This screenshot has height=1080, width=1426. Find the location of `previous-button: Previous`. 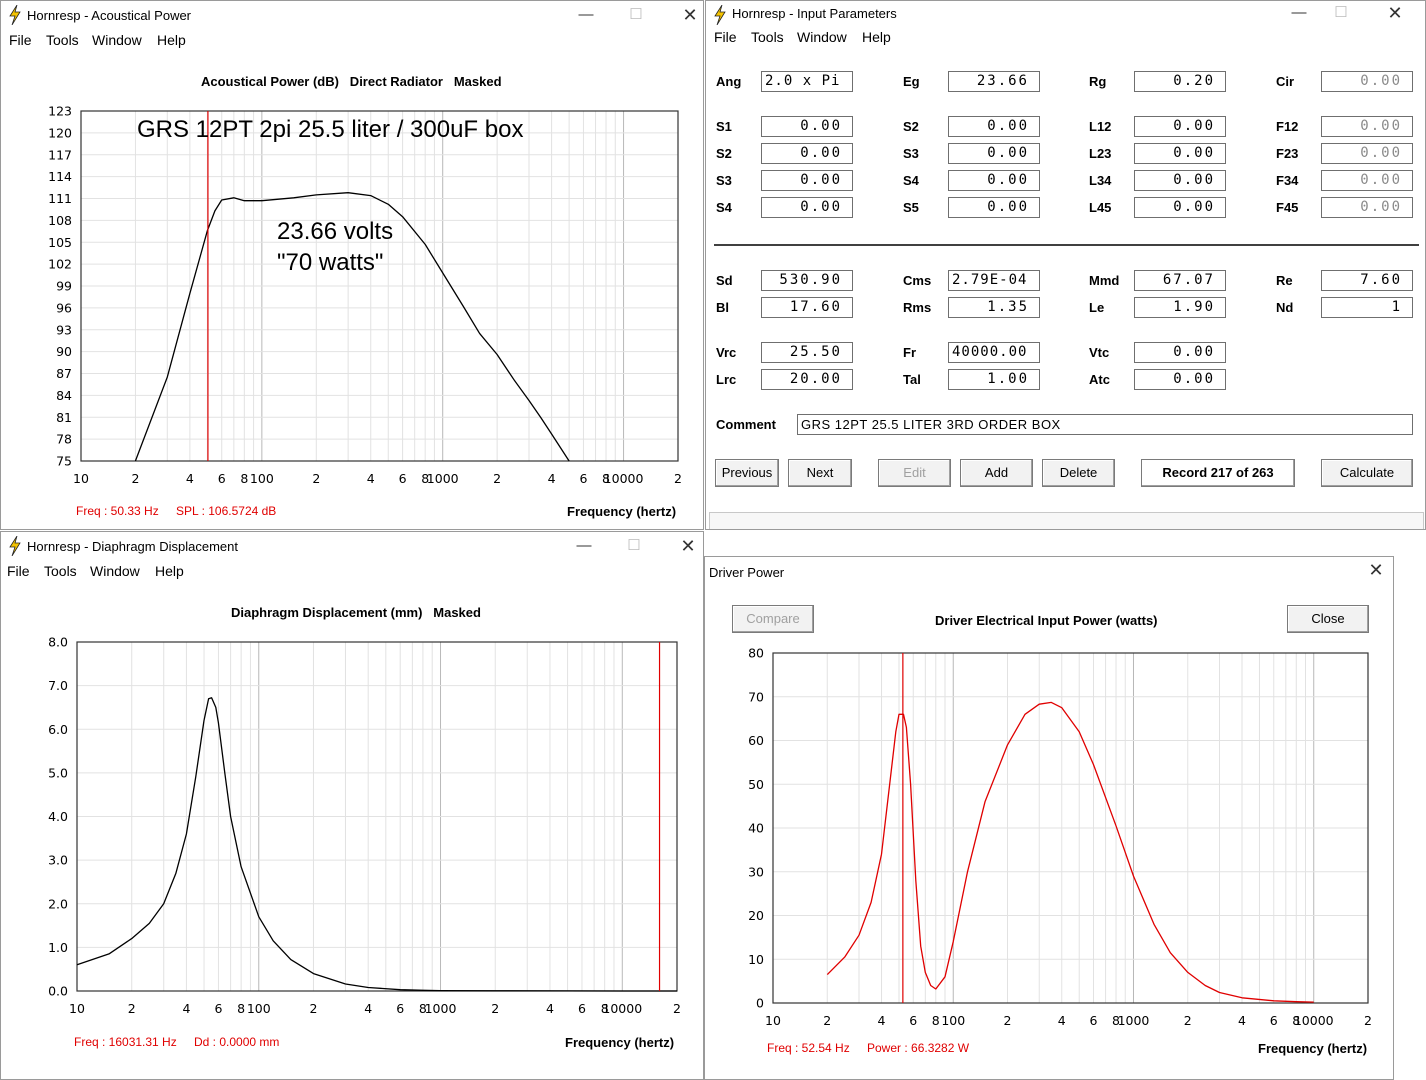

previous-button: Previous is located at coordinates (747, 473).